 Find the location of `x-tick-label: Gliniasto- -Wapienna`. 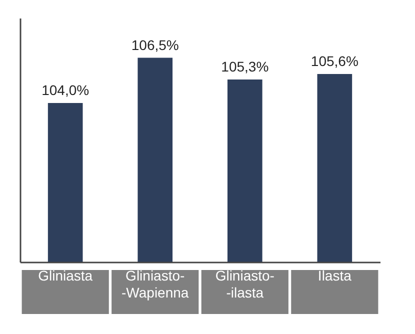

x-tick-label: Gliniasto- -Wapienna is located at coordinates (155, 284).